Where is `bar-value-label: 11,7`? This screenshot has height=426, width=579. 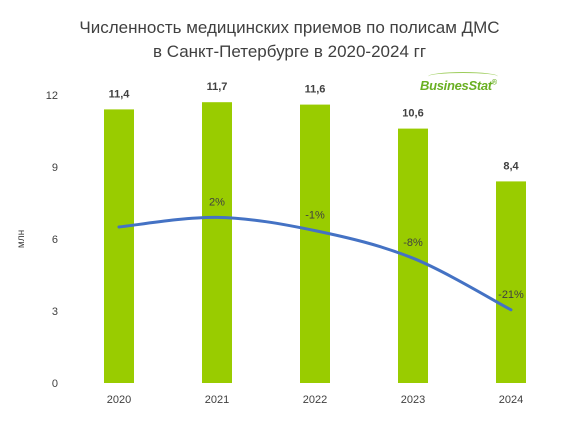 bar-value-label: 11,7 is located at coordinates (217, 87).